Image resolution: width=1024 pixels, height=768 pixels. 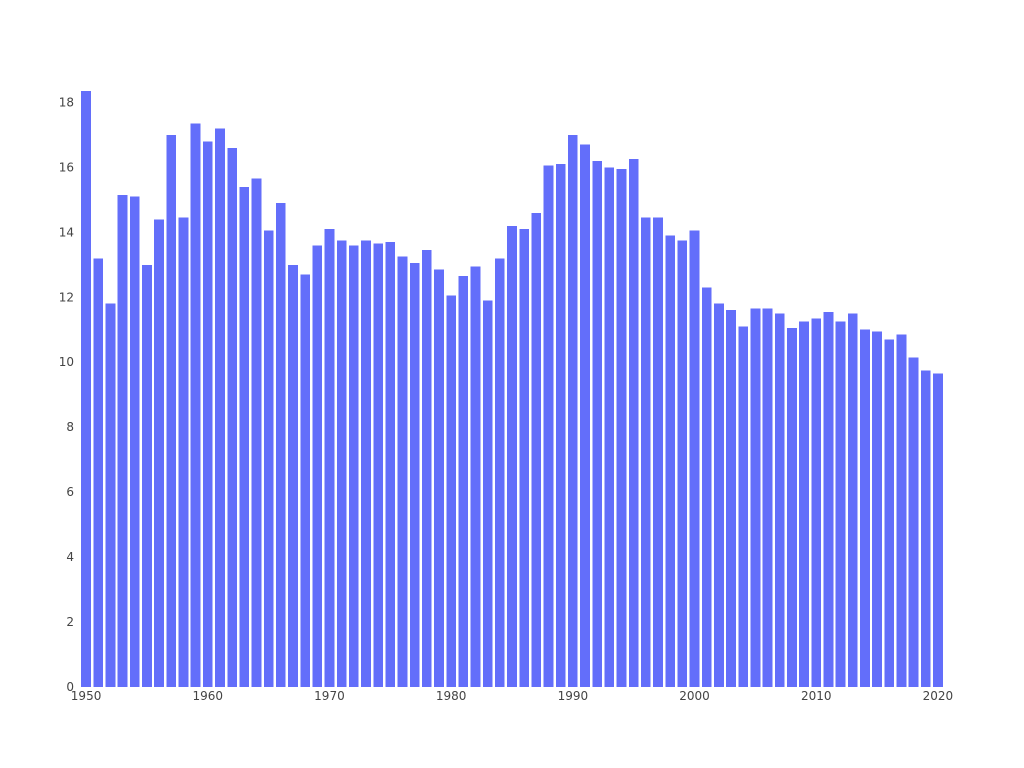 What do you see at coordinates (305, 480) in the screenshot?
I see `bar-1968` at bounding box center [305, 480].